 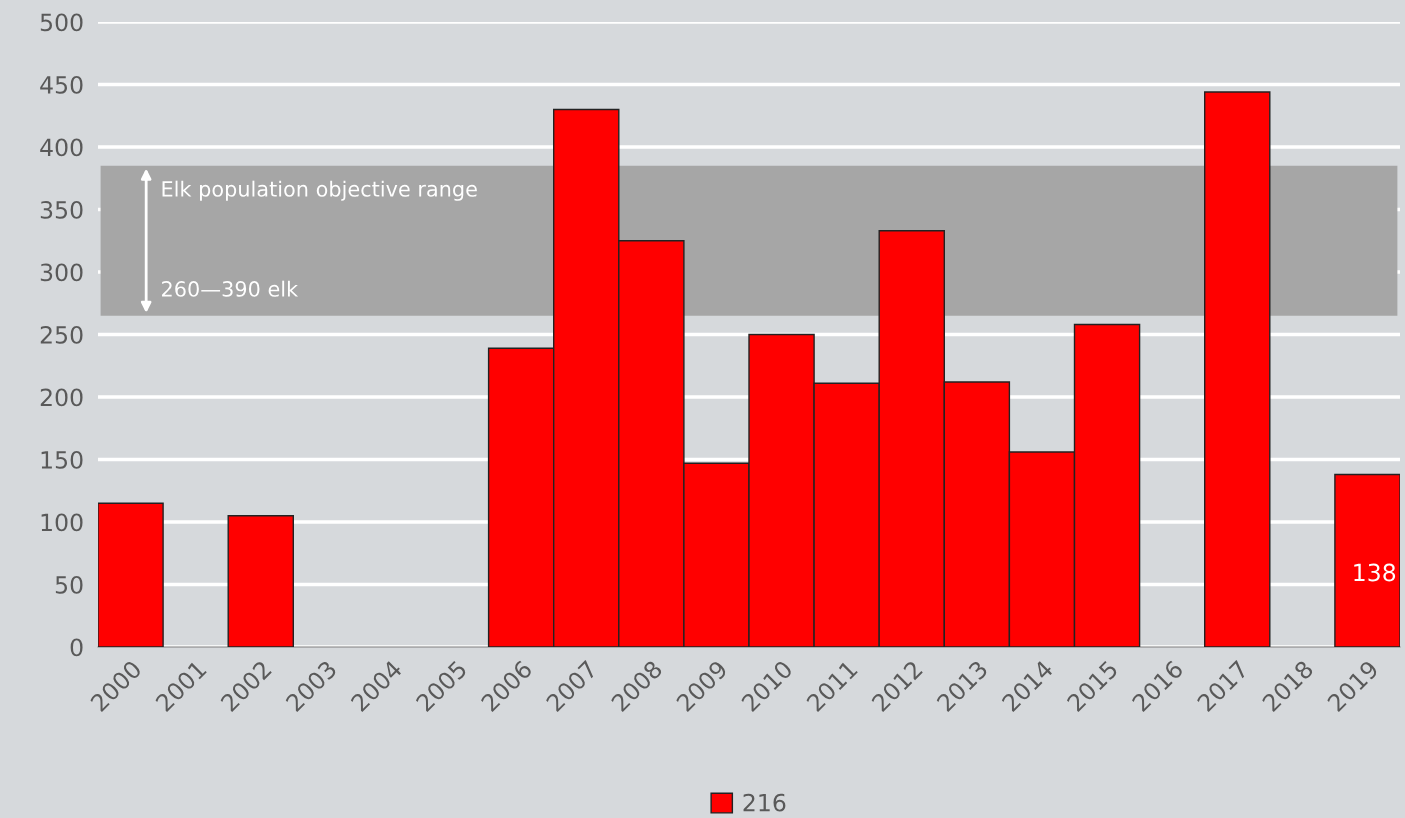 What do you see at coordinates (76, 647) in the screenshot?
I see `y-tick-label: 0` at bounding box center [76, 647].